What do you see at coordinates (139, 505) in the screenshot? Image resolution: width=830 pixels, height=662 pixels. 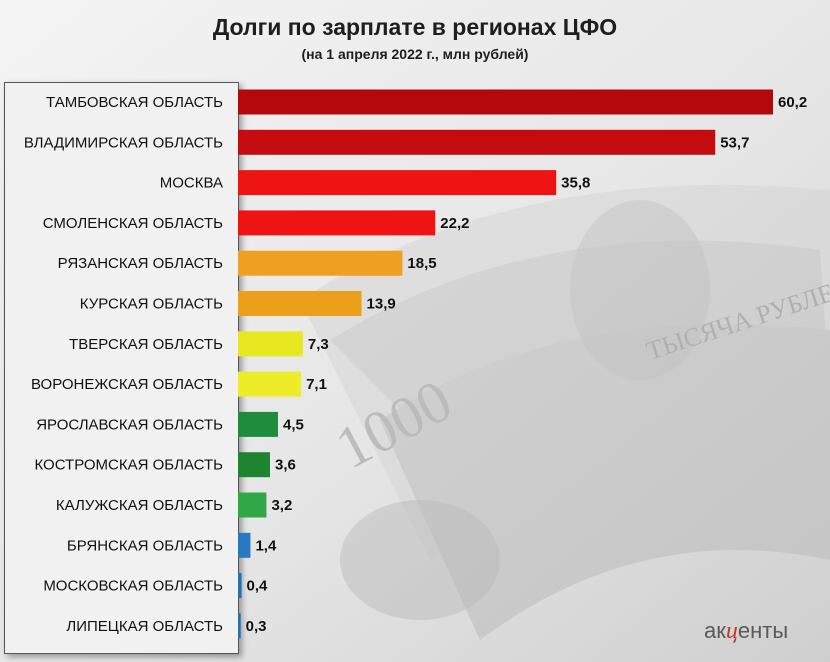 I see `category-label: КАЛУЖСКАЯ ОБЛАСТЬ` at bounding box center [139, 505].